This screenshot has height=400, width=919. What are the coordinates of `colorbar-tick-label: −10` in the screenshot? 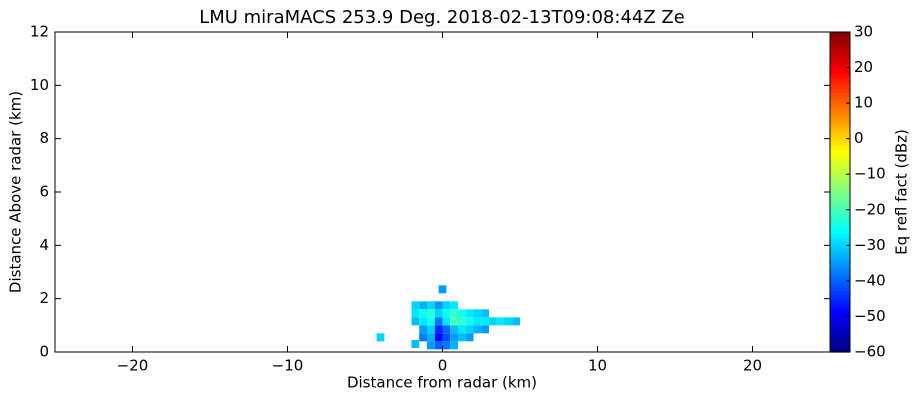 It's located at (870, 174).